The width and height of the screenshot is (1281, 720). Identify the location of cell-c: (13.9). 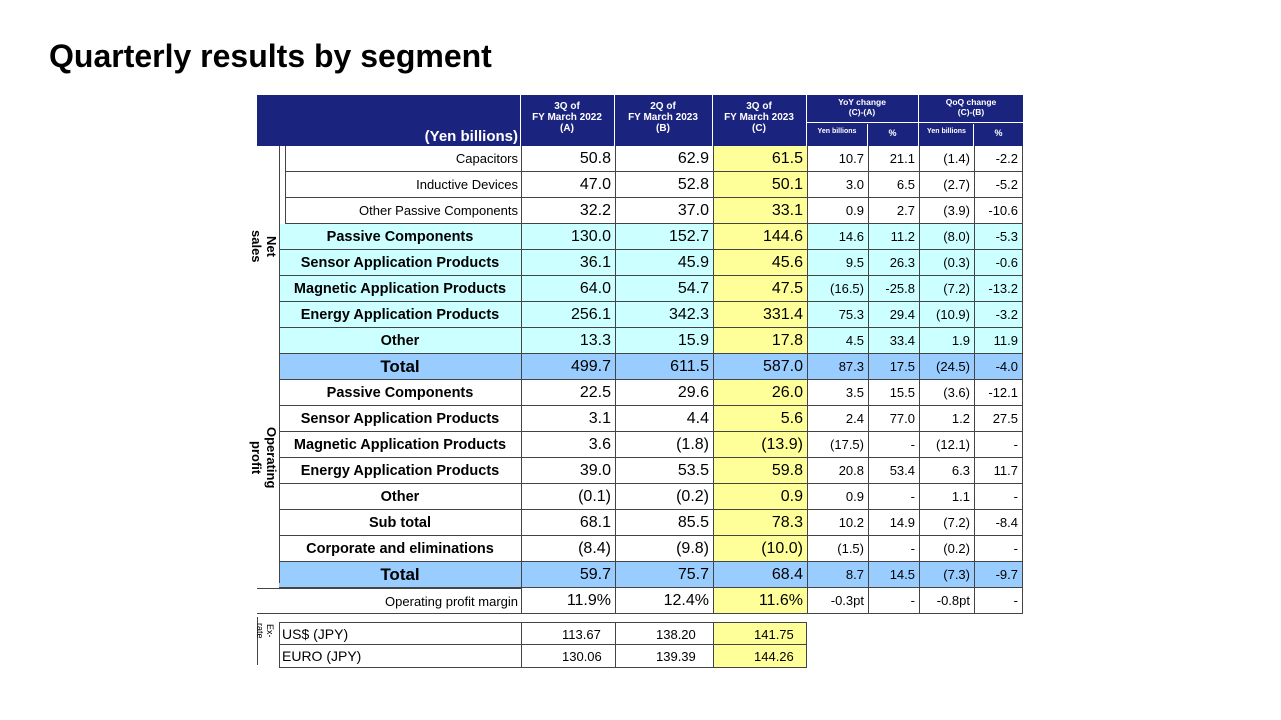
(760, 445).